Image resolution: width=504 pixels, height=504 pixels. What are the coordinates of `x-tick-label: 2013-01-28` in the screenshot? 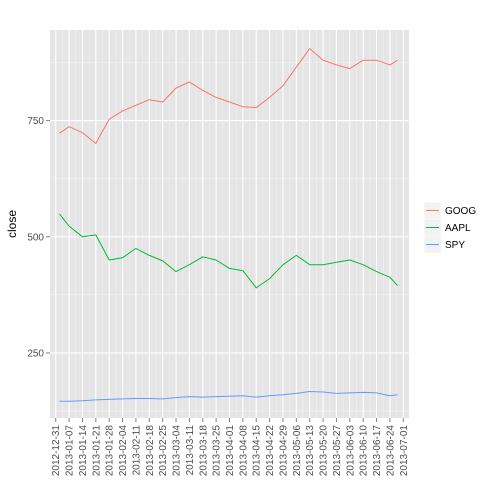 It's located at (110, 451).